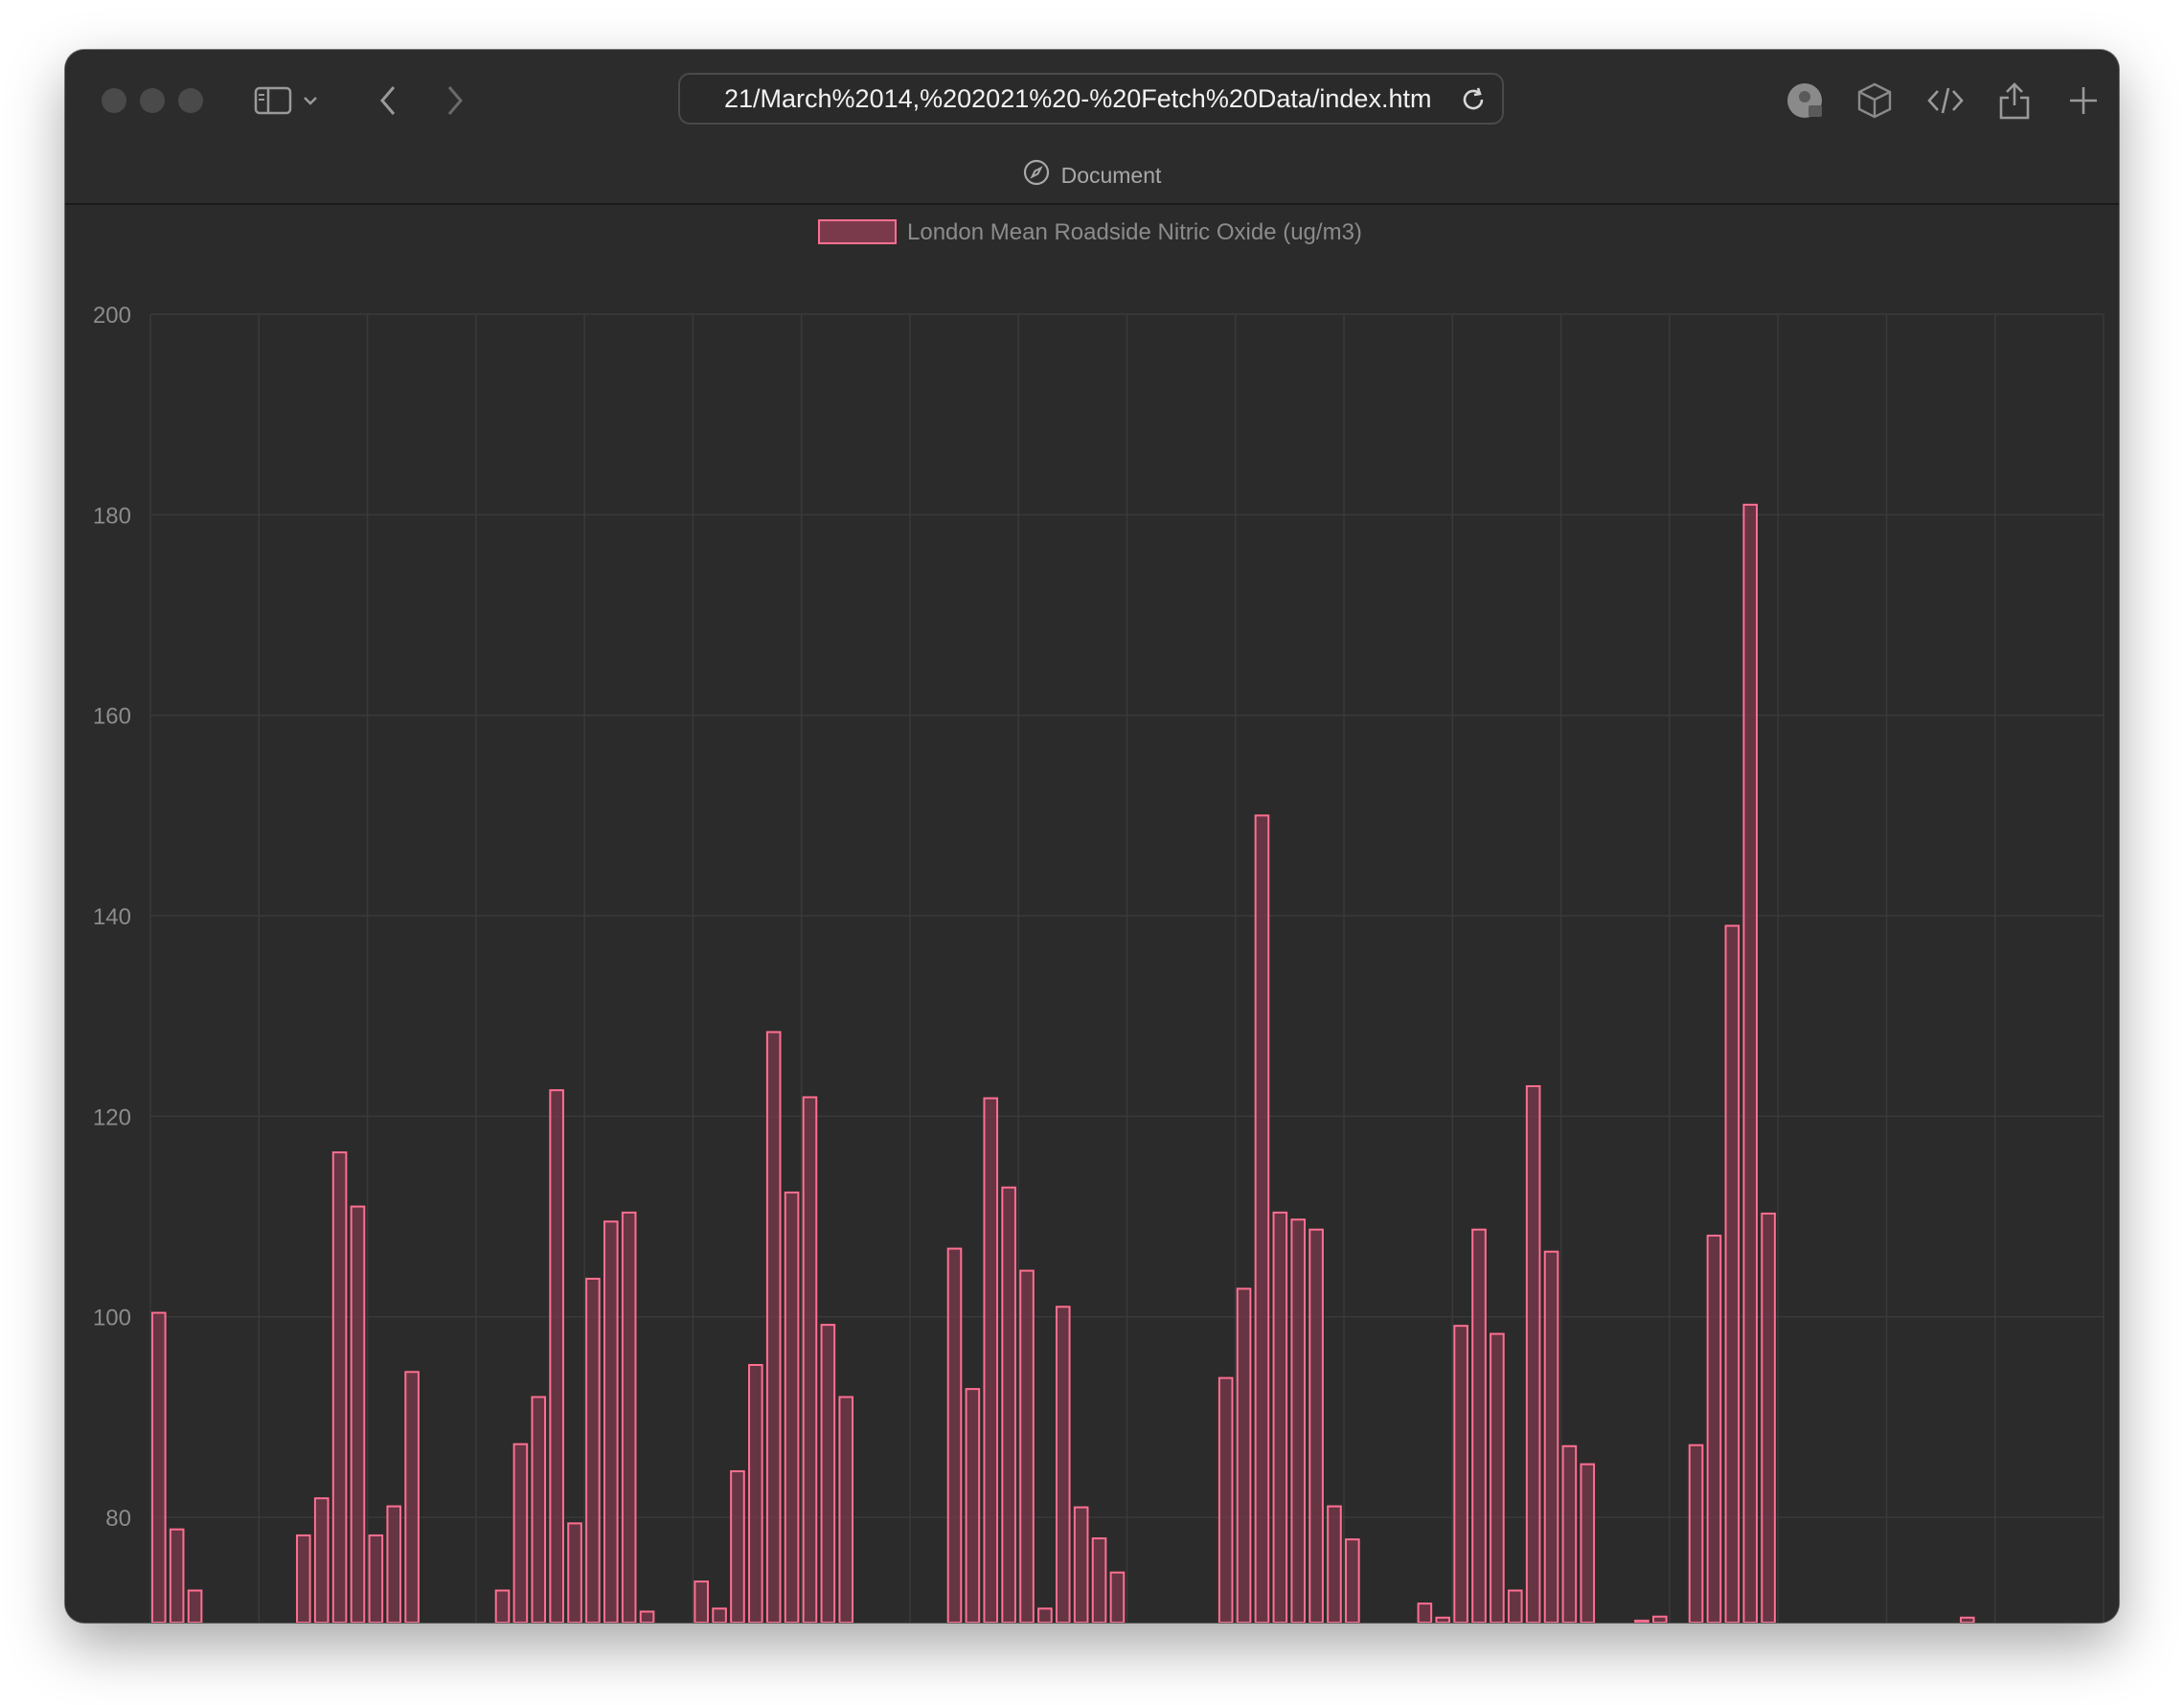 Image resolution: width=2184 pixels, height=1705 pixels. Describe the element at coordinates (112, 516) in the screenshot. I see `y-tick-label: 180` at that location.